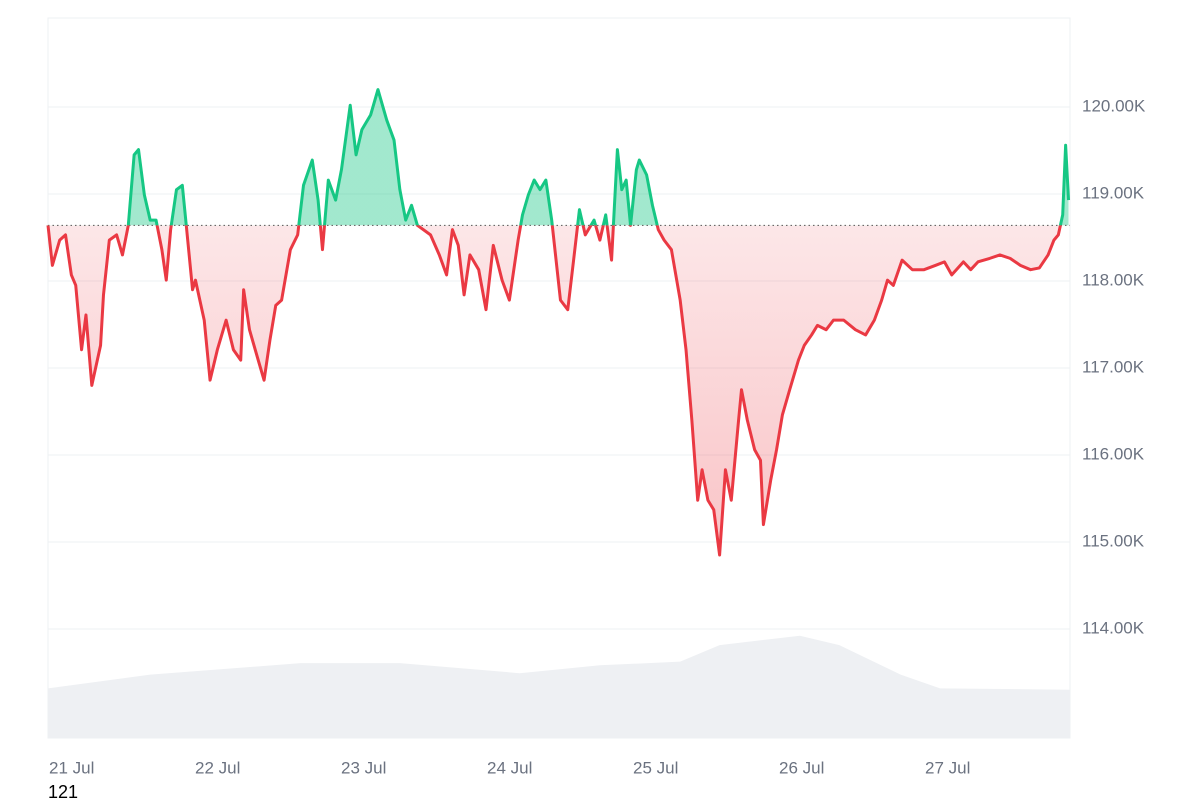 The width and height of the screenshot is (1200, 800). Describe the element at coordinates (801, 767) in the screenshot. I see `x-tick-label: 26 Jul` at that location.